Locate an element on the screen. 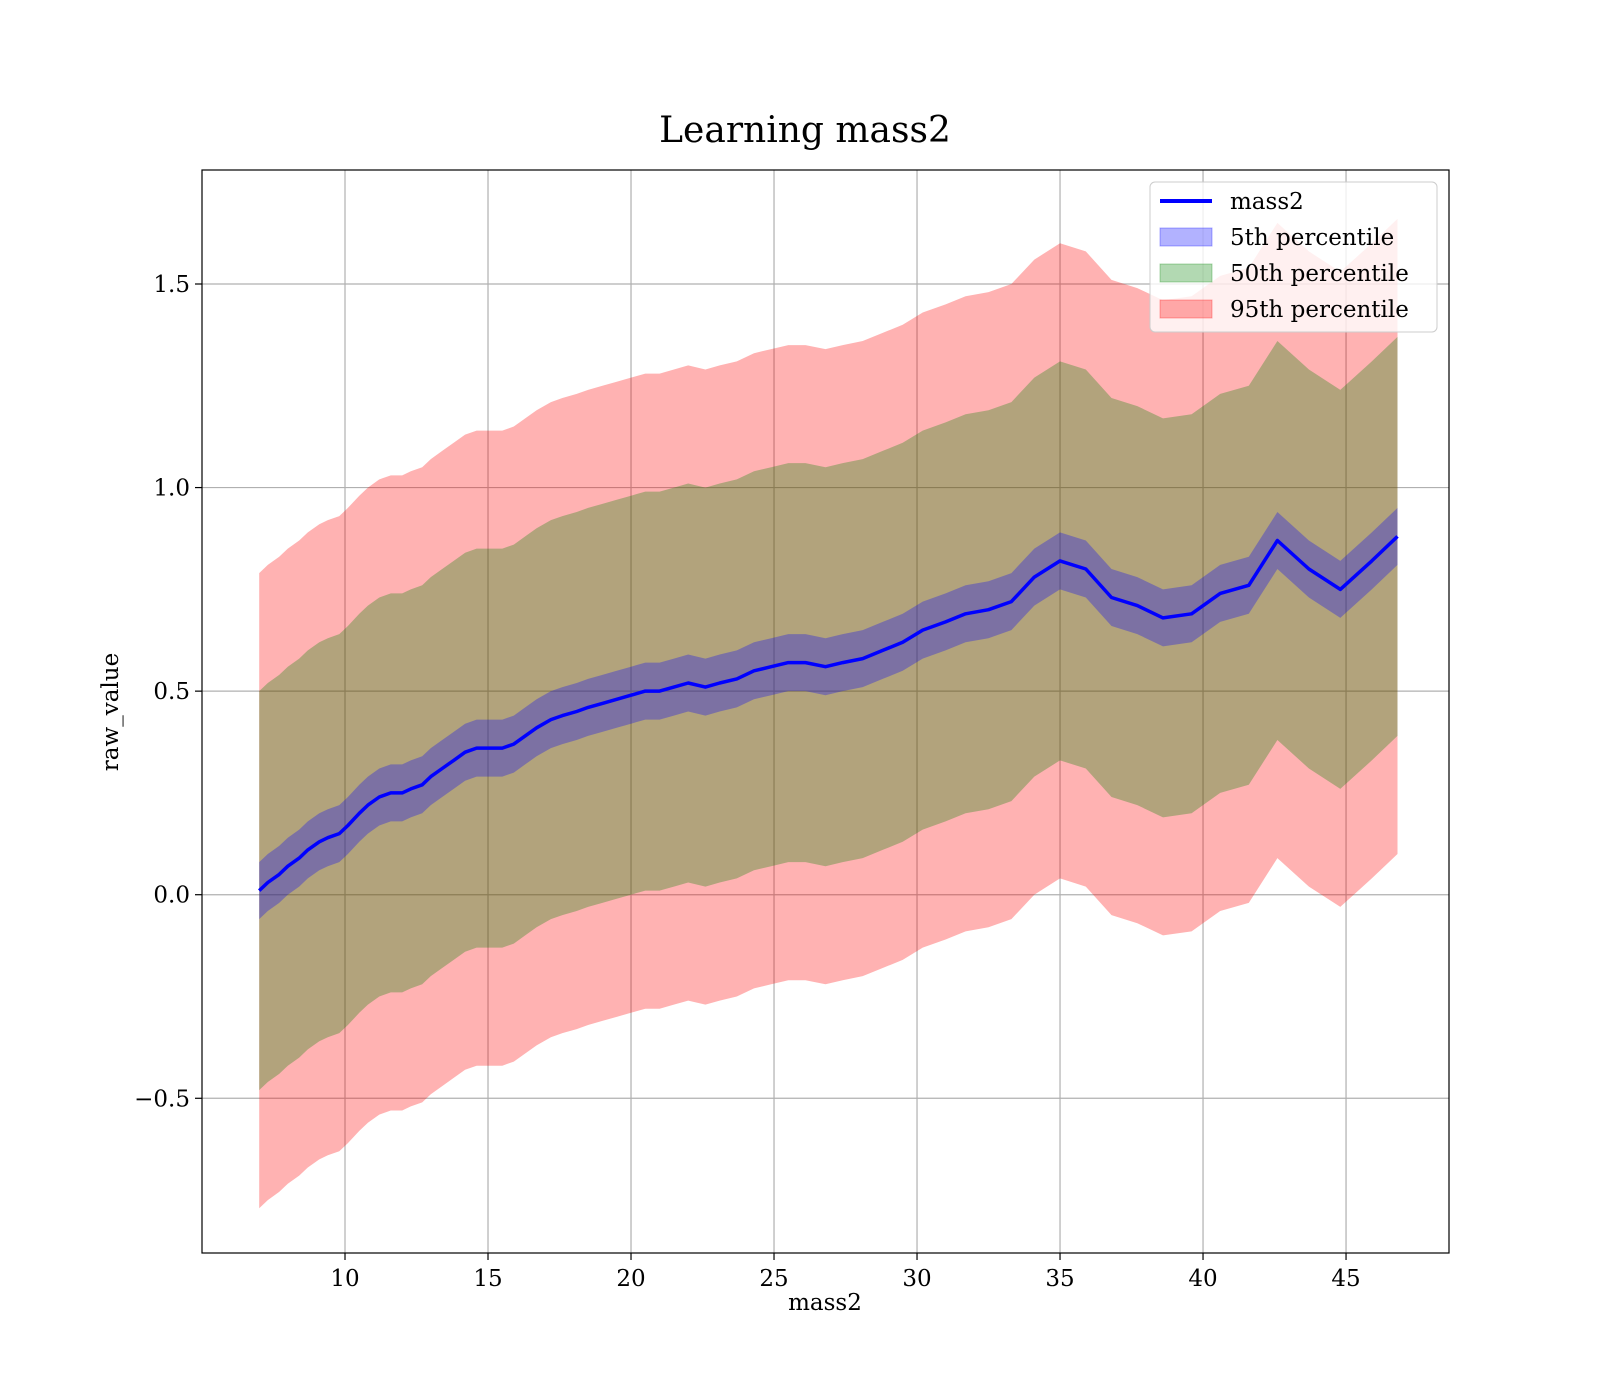 This screenshot has height=1400, width=1600. x-tick-label: 40 is located at coordinates (1202, 1279).